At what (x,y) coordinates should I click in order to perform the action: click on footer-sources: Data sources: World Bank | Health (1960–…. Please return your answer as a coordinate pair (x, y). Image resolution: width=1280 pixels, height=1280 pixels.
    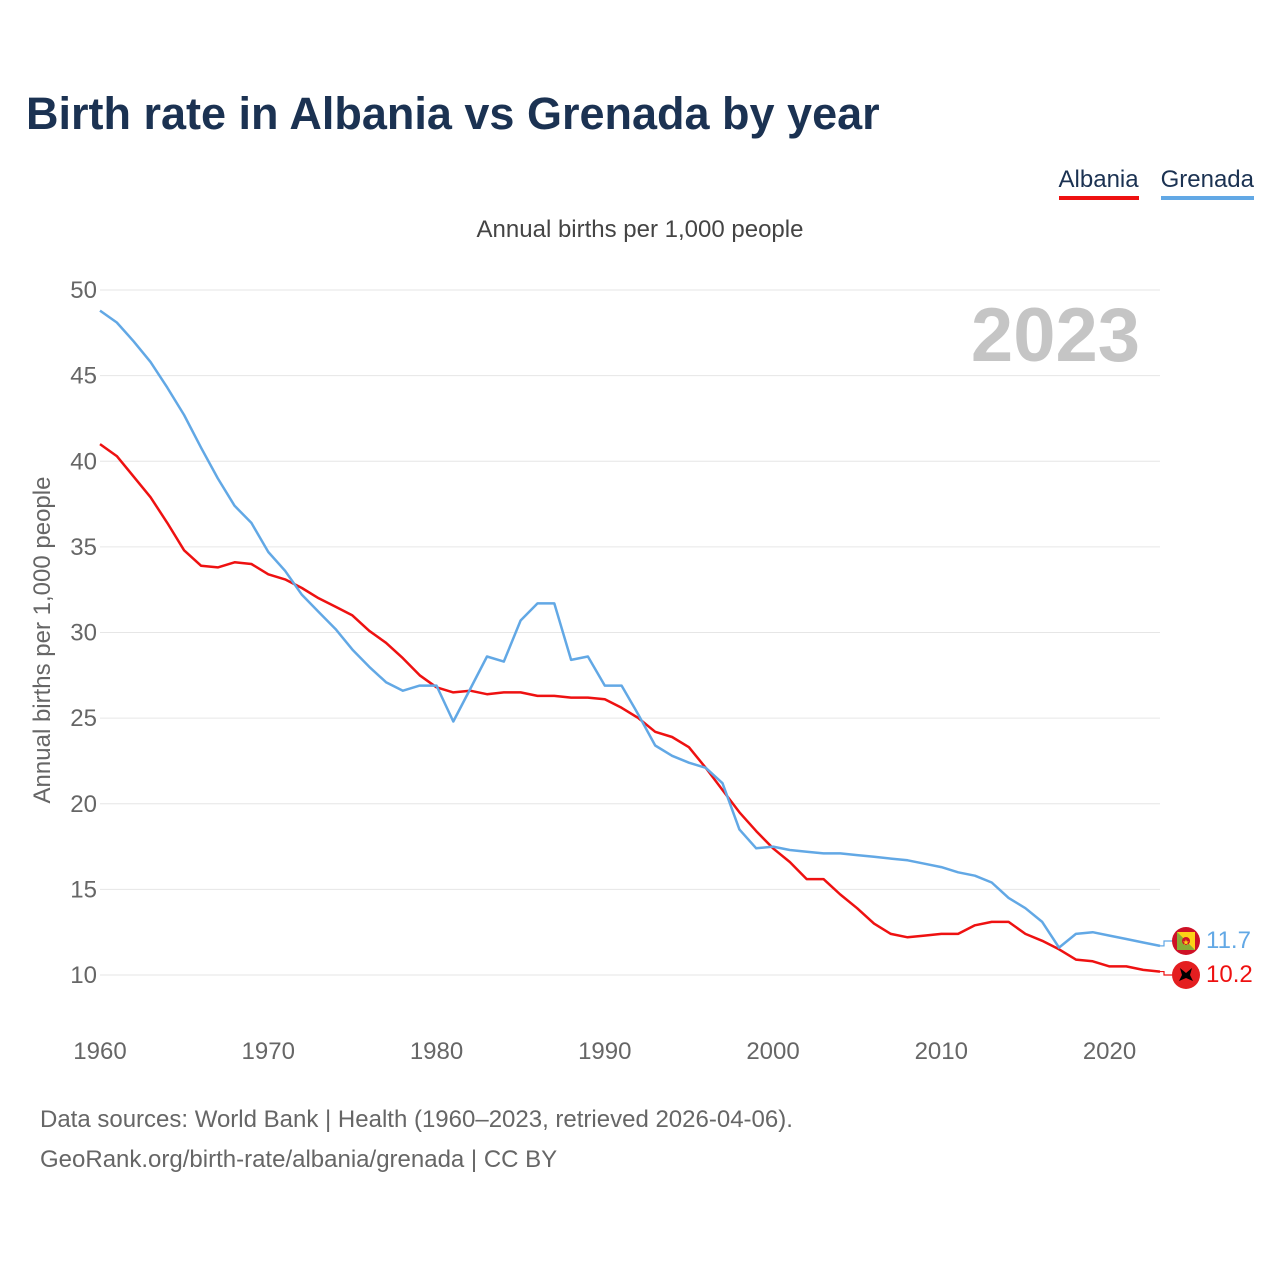
    Looking at the image, I should click on (416, 1119).